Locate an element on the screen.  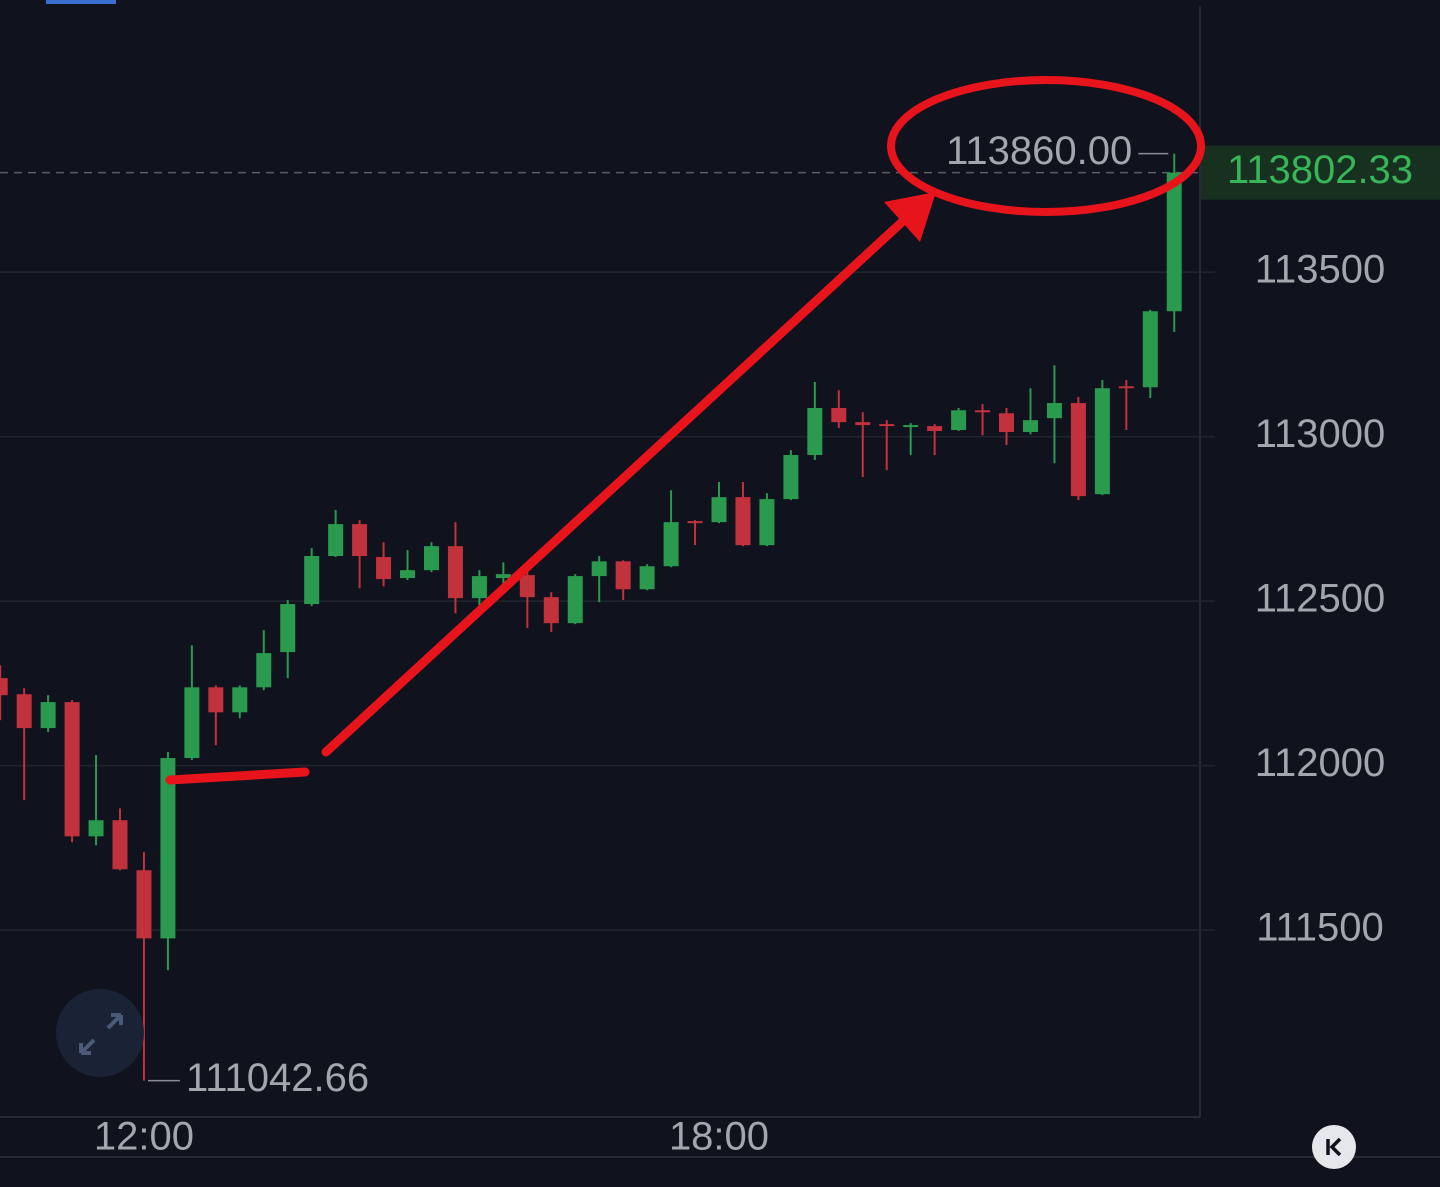
tab-indicator is located at coordinates (81, 2).